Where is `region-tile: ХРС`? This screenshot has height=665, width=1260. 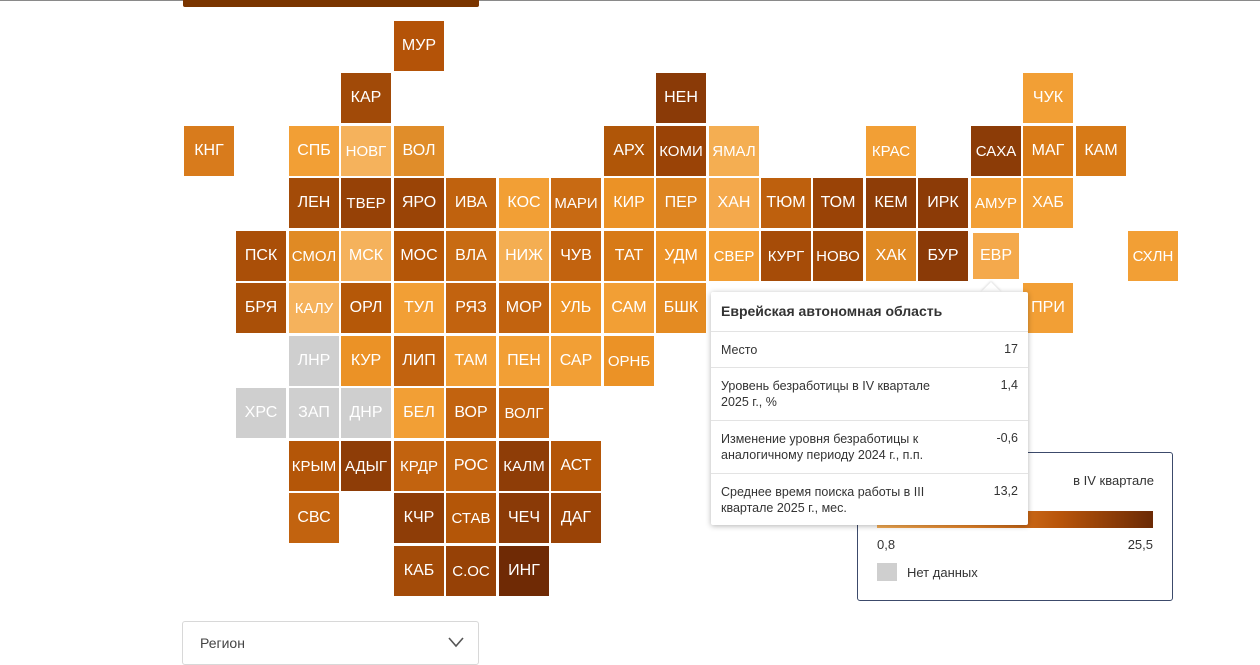
region-tile: ХРС is located at coordinates (261, 413).